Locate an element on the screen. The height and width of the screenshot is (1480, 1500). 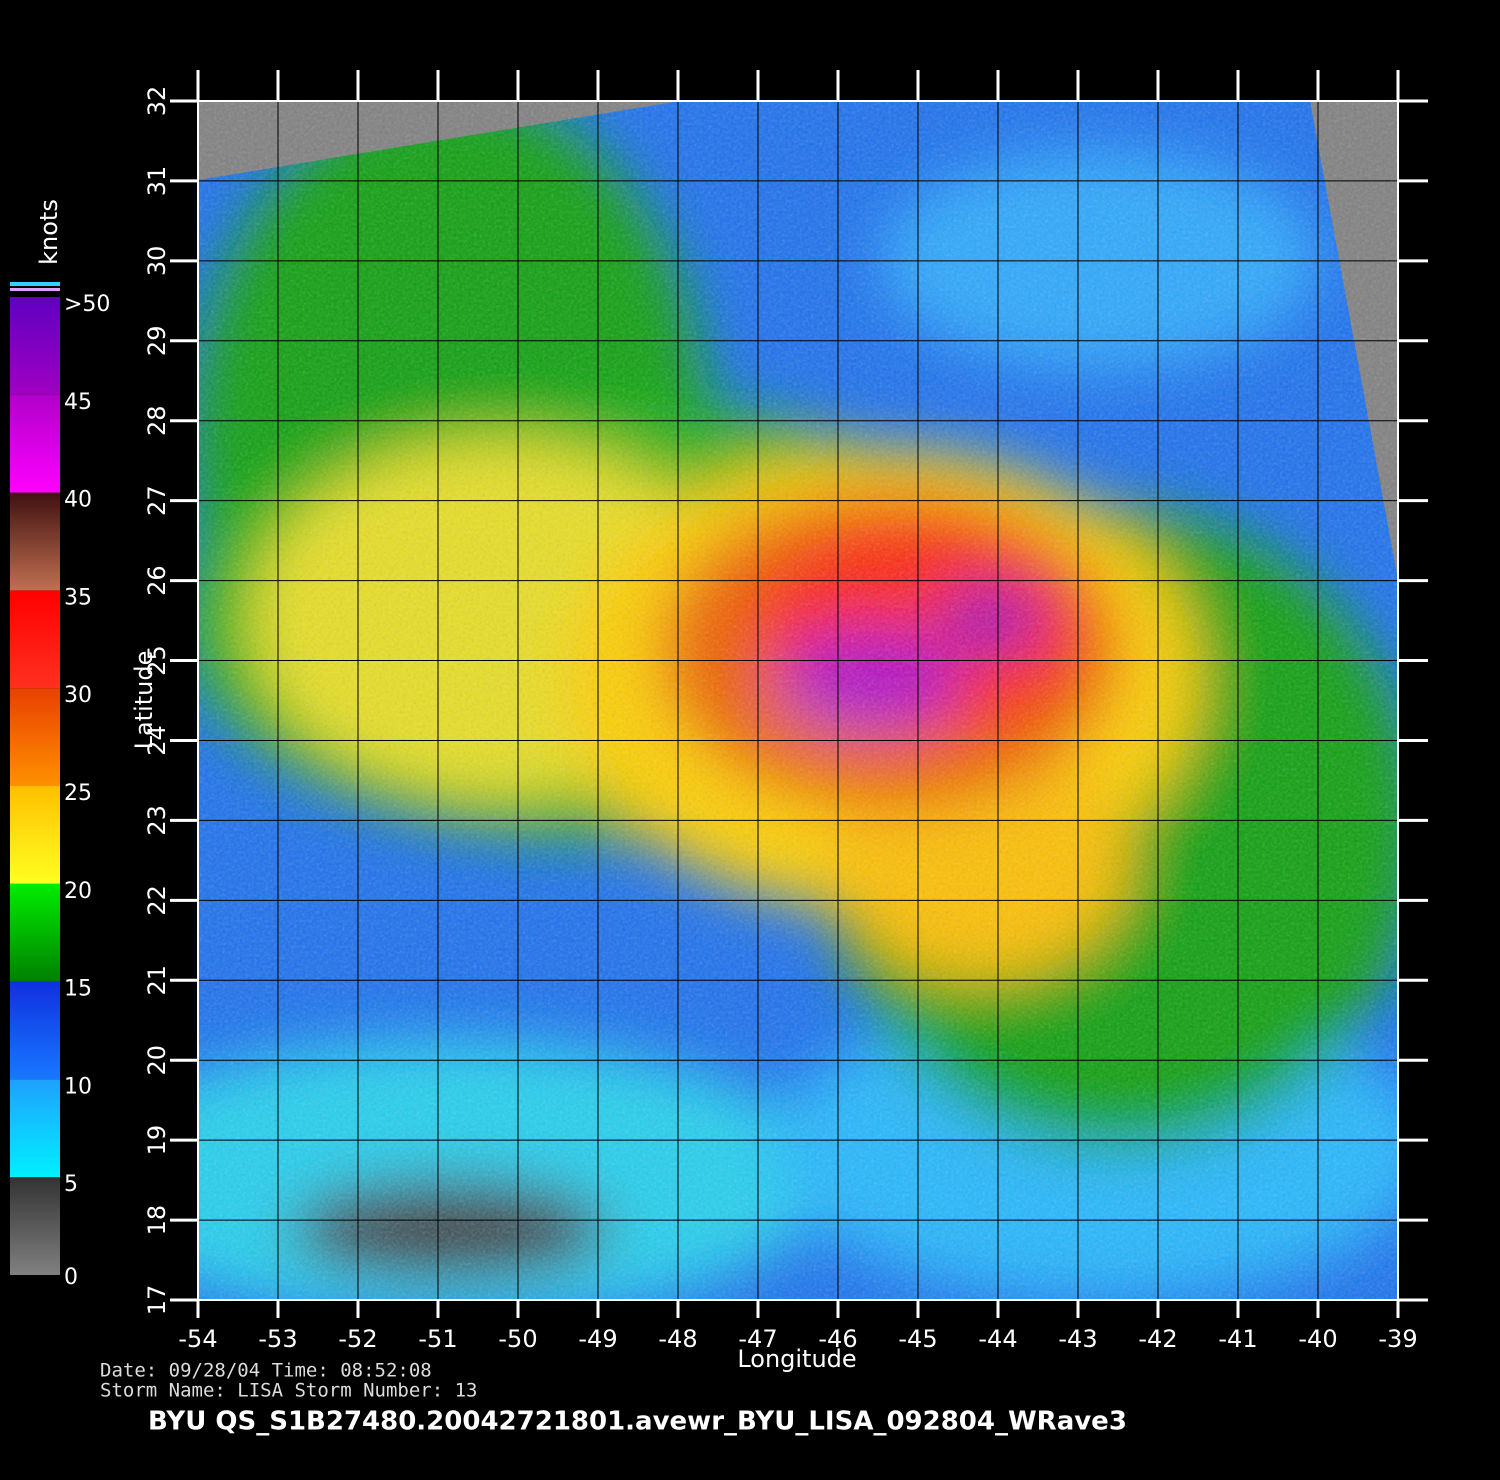
date-line: Date: 09/28/04 Time: 08:52:08 is located at coordinates (266, 1371).